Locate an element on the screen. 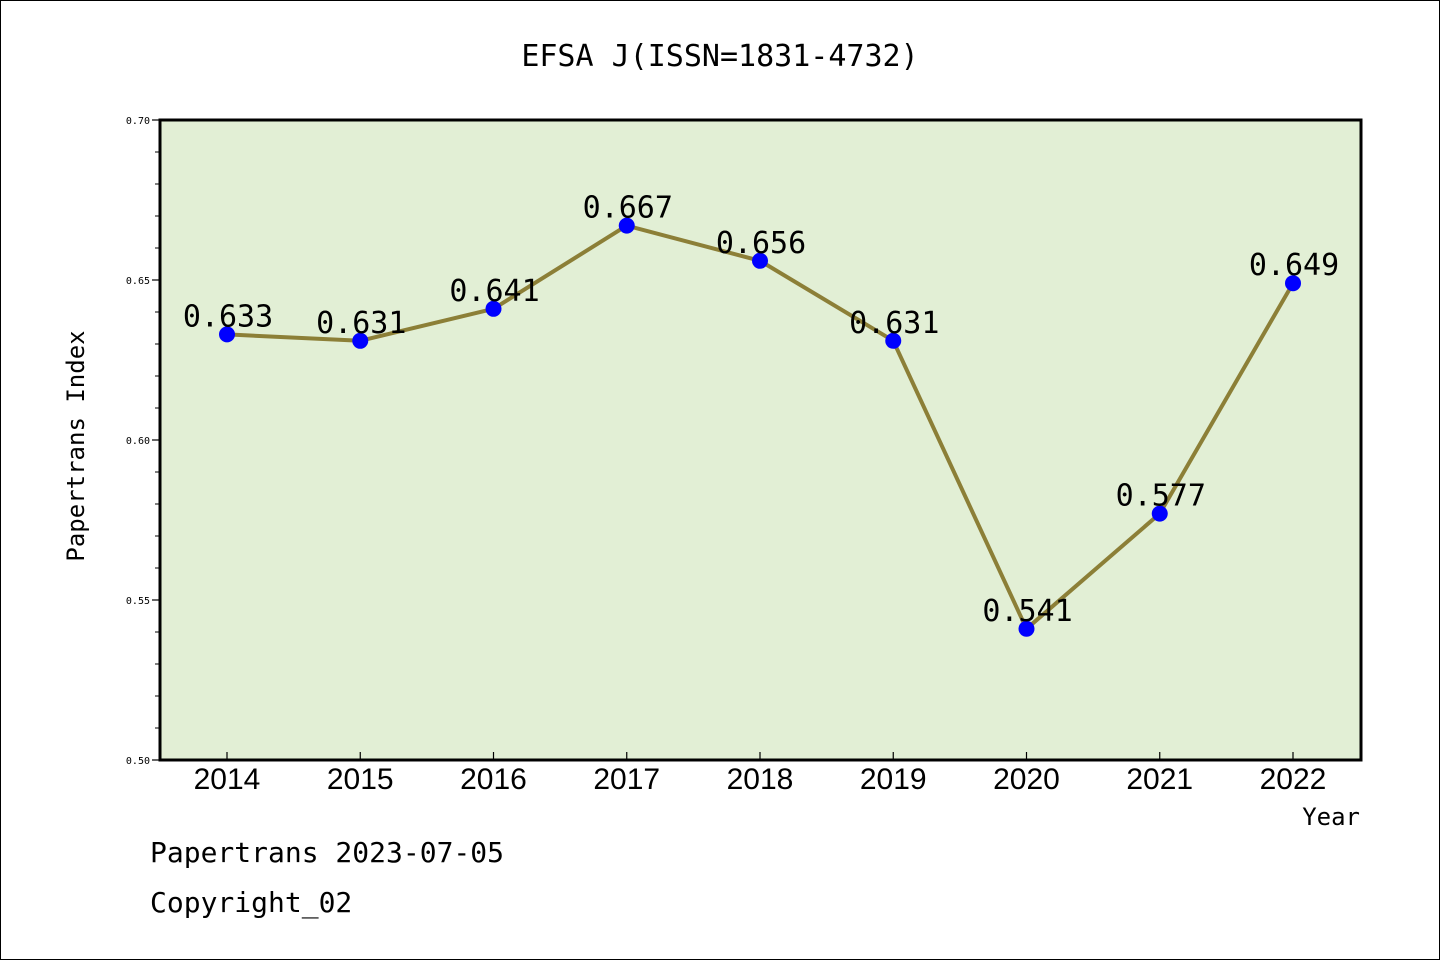 This screenshot has height=960, width=1440. y-axis-label: Papertrans Index is located at coordinates (76, 445).